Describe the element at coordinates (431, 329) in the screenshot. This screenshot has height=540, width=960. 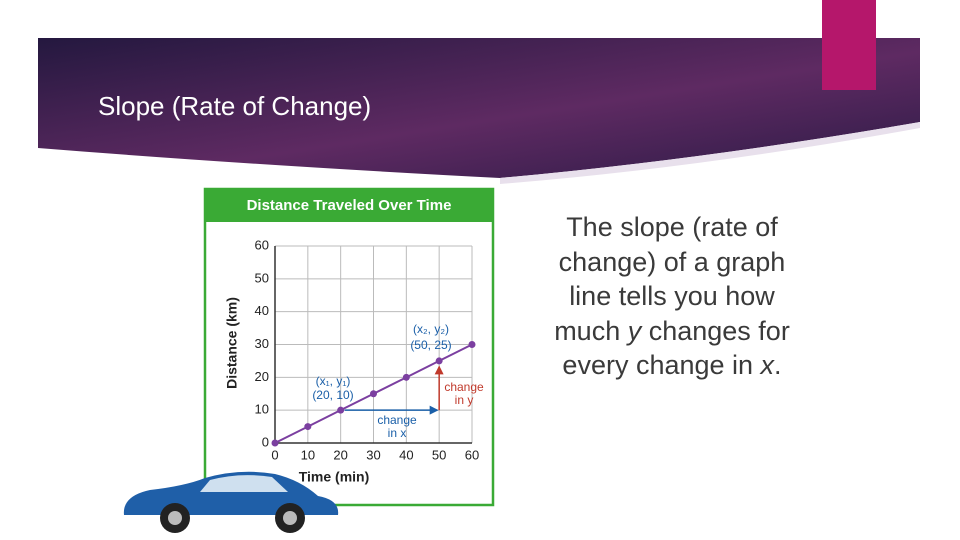
I see `annotation: (x₂, y₂)` at that location.